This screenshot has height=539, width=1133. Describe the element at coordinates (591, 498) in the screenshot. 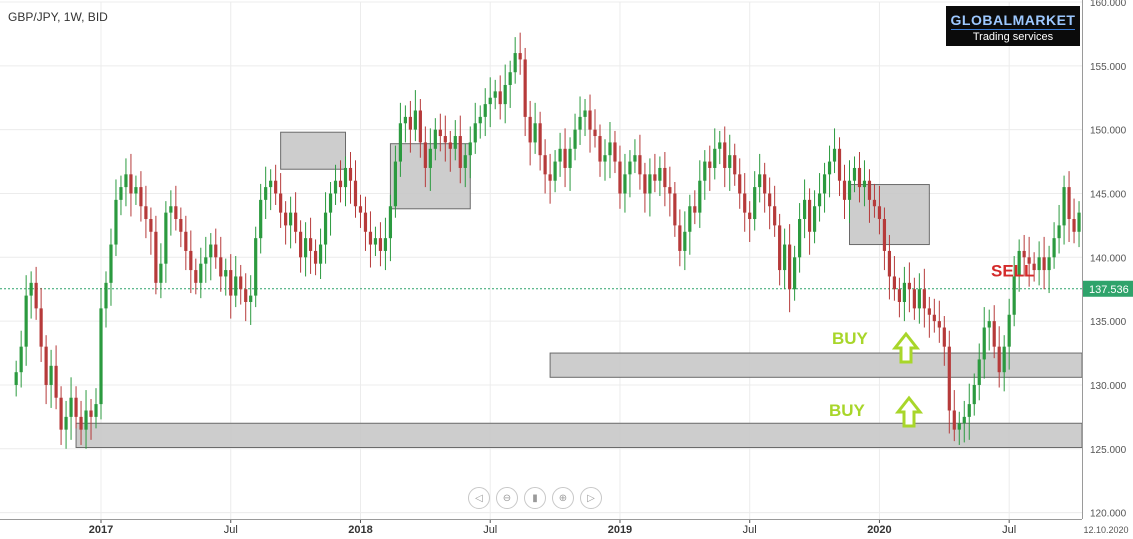

I see `scroll-right-button: ▷` at that location.